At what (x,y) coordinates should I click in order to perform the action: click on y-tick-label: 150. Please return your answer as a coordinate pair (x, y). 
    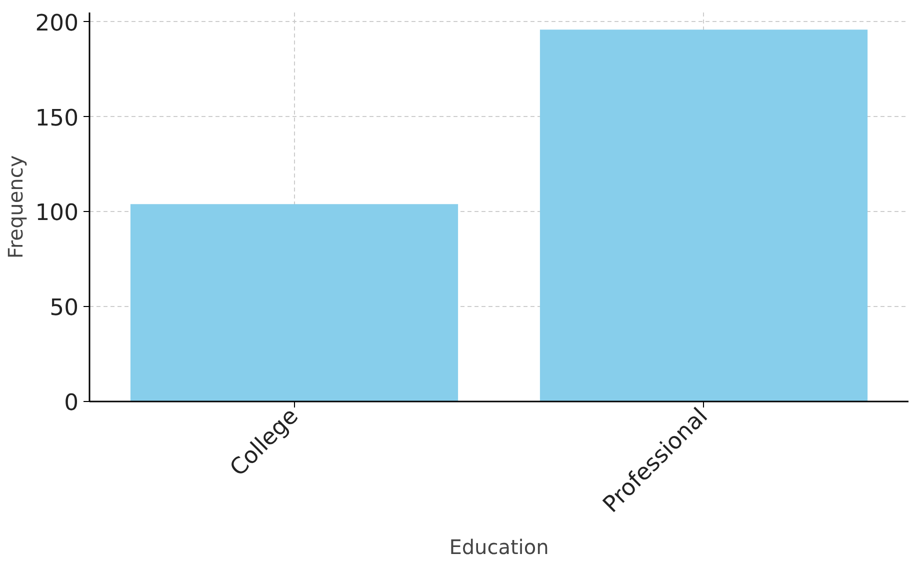
    Looking at the image, I should click on (57, 118).